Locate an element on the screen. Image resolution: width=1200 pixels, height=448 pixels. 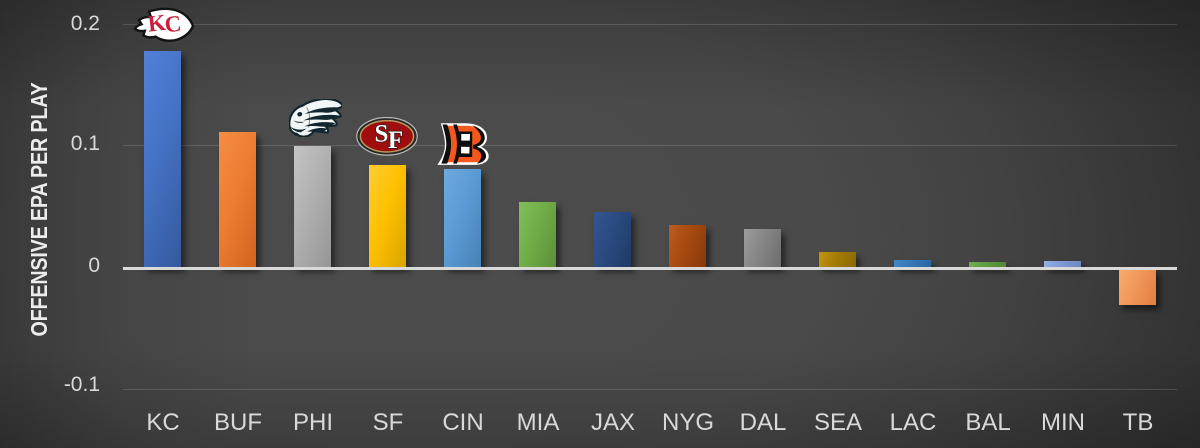
svg-text: K is located at coordinates (157, 23).